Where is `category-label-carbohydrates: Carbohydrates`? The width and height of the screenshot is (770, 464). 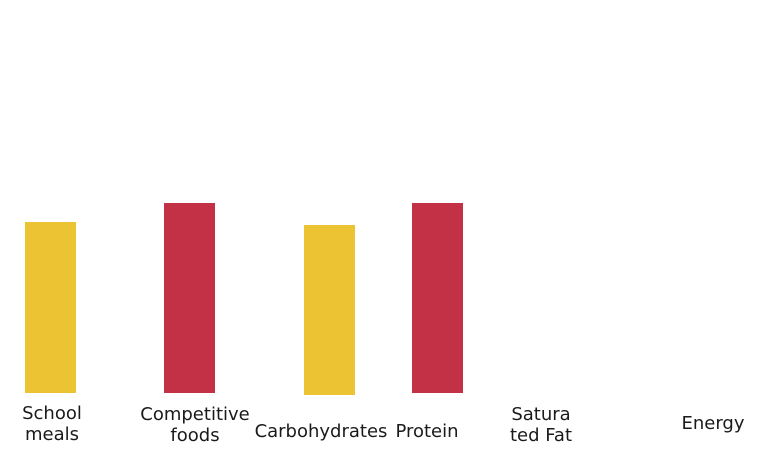 category-label-carbohydrates: Carbohydrates is located at coordinates (321, 431).